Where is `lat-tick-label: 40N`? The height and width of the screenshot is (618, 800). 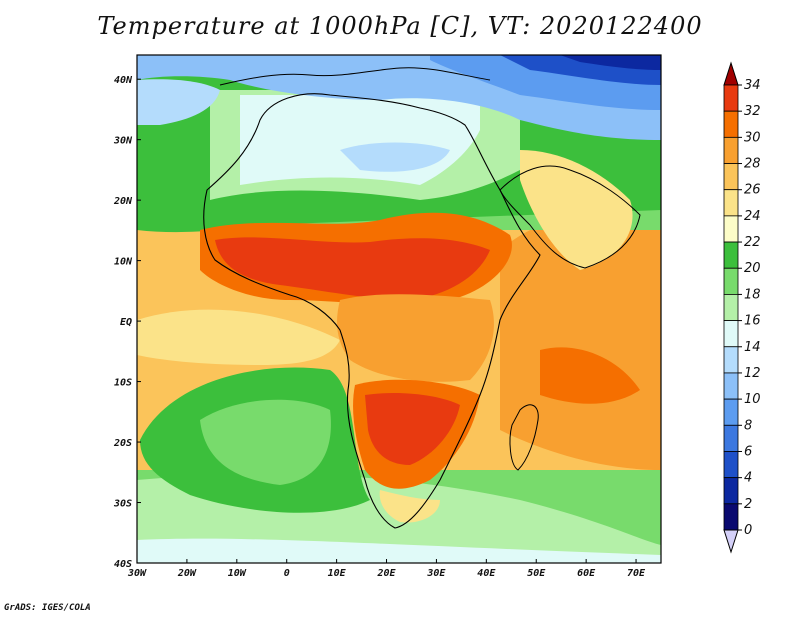 lat-tick-label: 40N is located at coordinates (123, 80).